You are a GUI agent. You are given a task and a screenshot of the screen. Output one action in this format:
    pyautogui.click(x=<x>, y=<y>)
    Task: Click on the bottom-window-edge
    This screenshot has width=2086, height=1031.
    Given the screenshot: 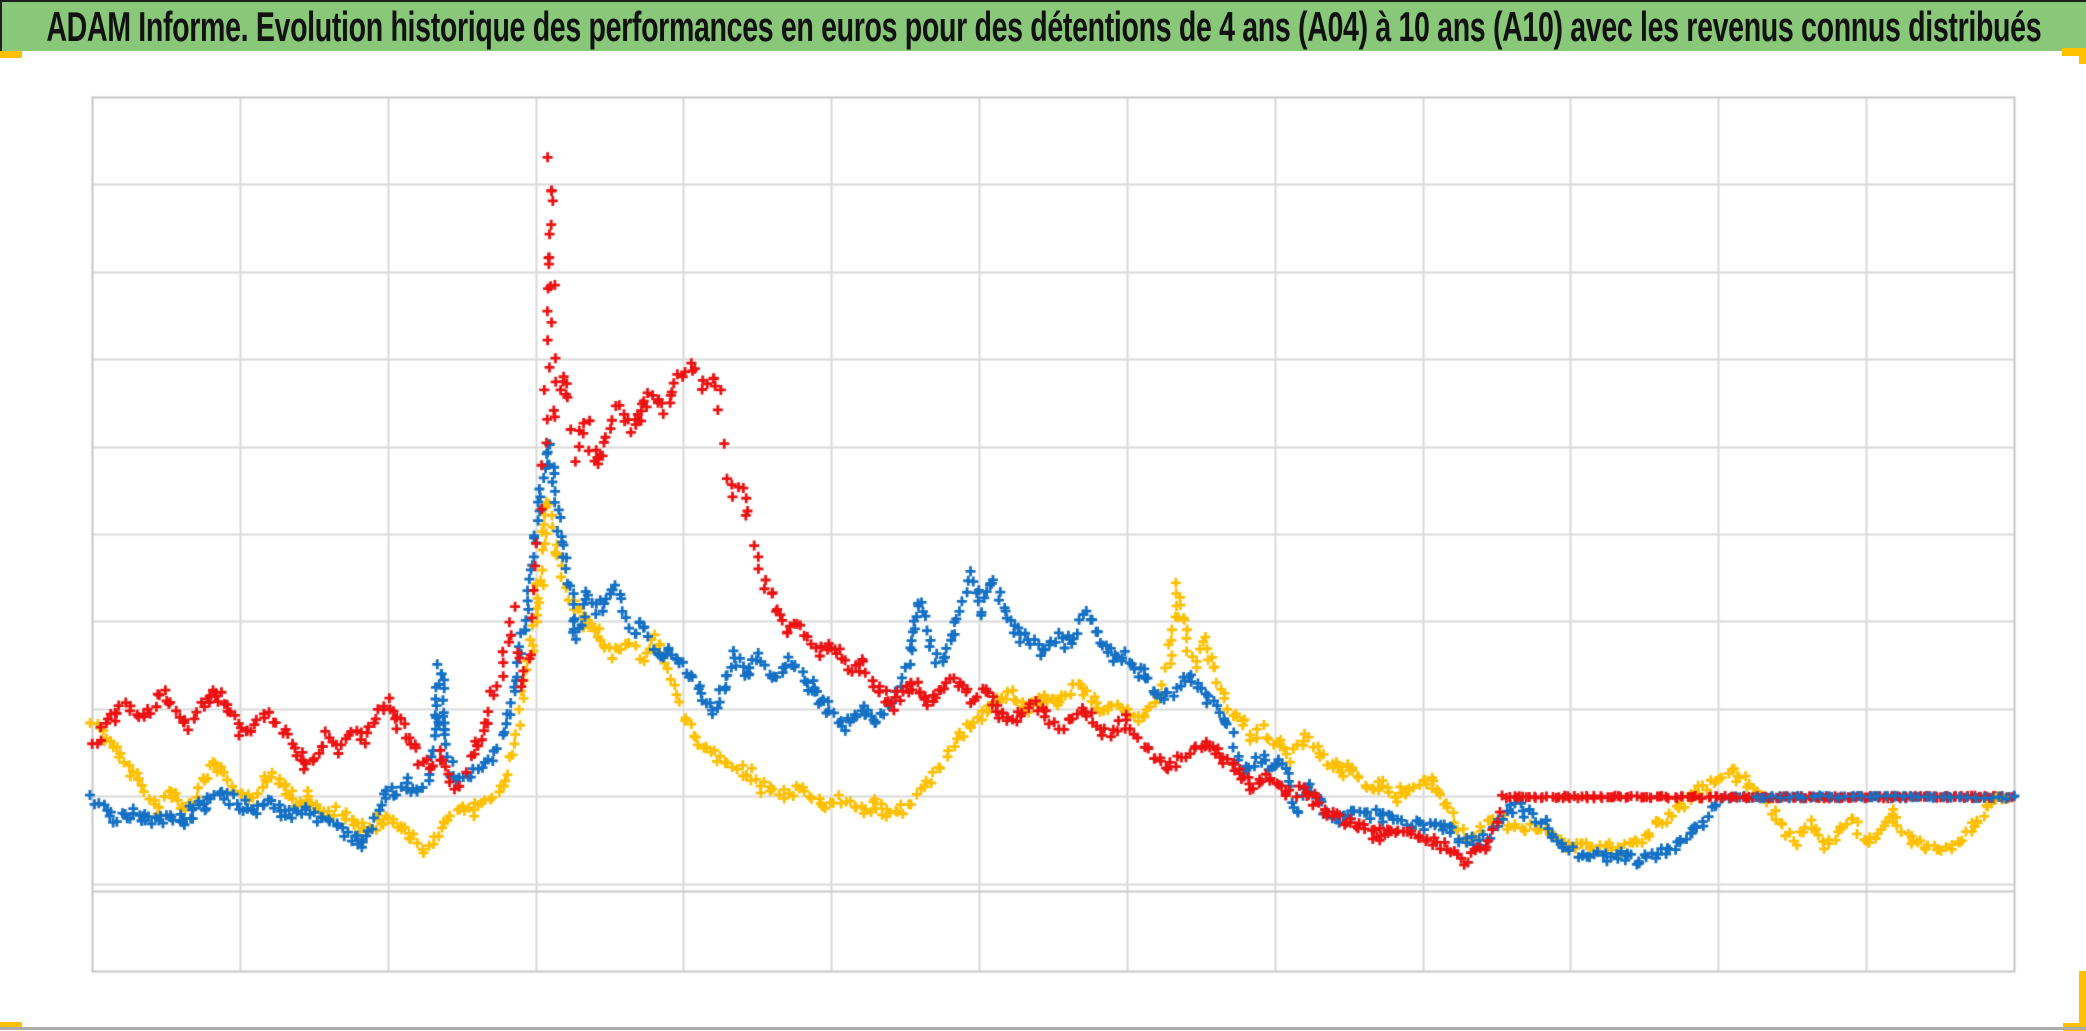 What is the action you would take?
    pyautogui.click(x=1043, y=1028)
    